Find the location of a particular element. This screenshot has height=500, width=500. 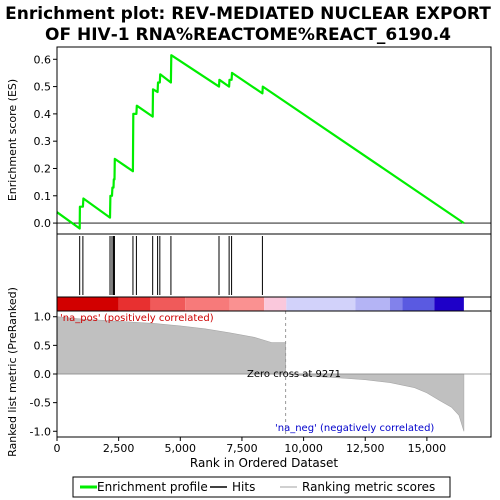

legend-box is located at coordinates (261, 487).